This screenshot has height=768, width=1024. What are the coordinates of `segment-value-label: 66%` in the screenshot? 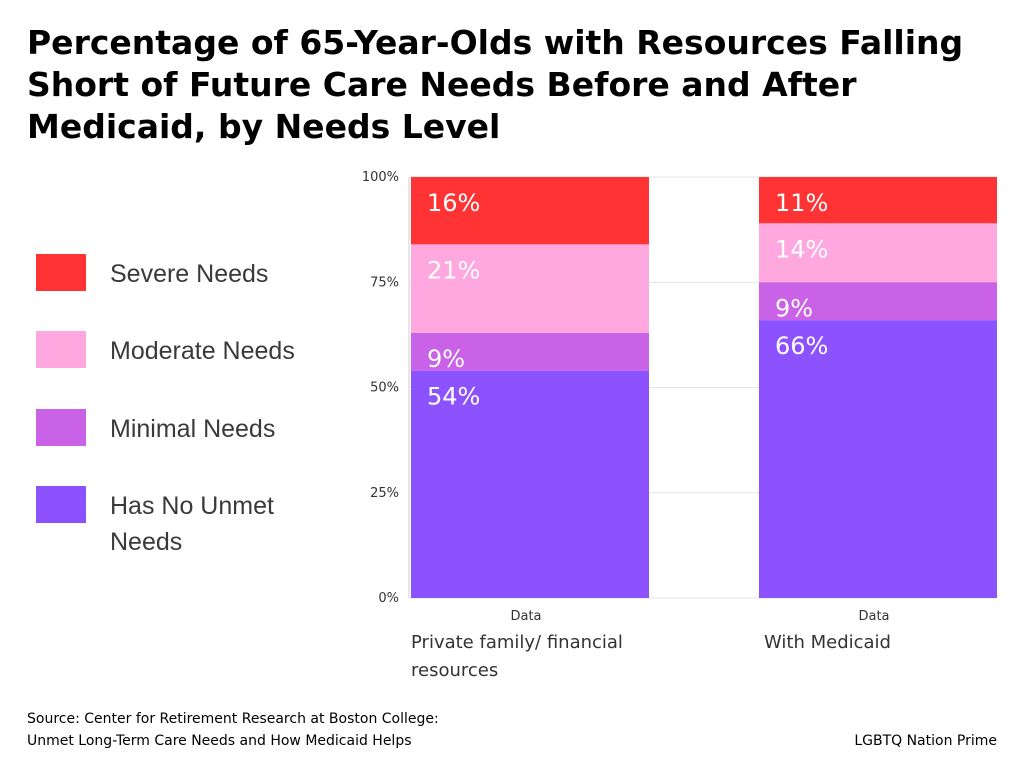 It's located at (801, 346).